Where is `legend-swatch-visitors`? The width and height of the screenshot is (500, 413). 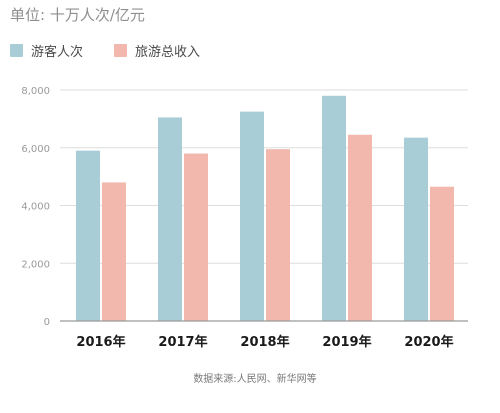
legend-swatch-visitors is located at coordinates (16, 50).